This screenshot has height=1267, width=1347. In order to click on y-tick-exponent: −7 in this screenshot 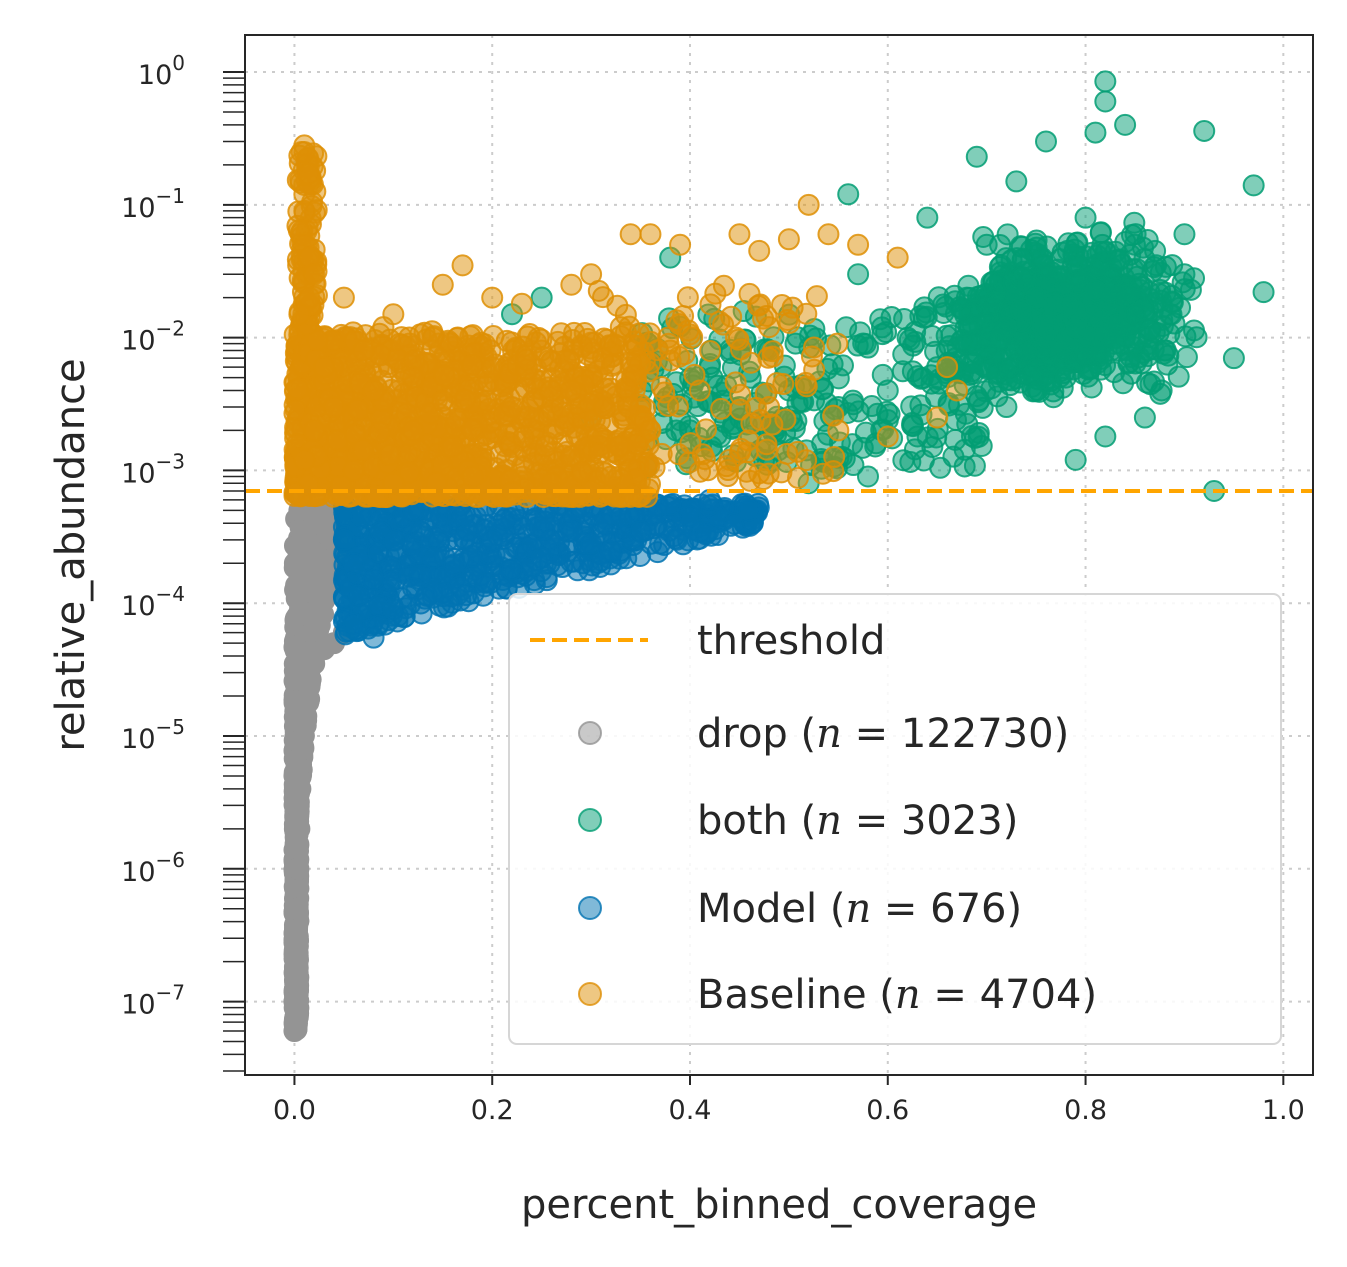, I will do `click(170, 993)`.